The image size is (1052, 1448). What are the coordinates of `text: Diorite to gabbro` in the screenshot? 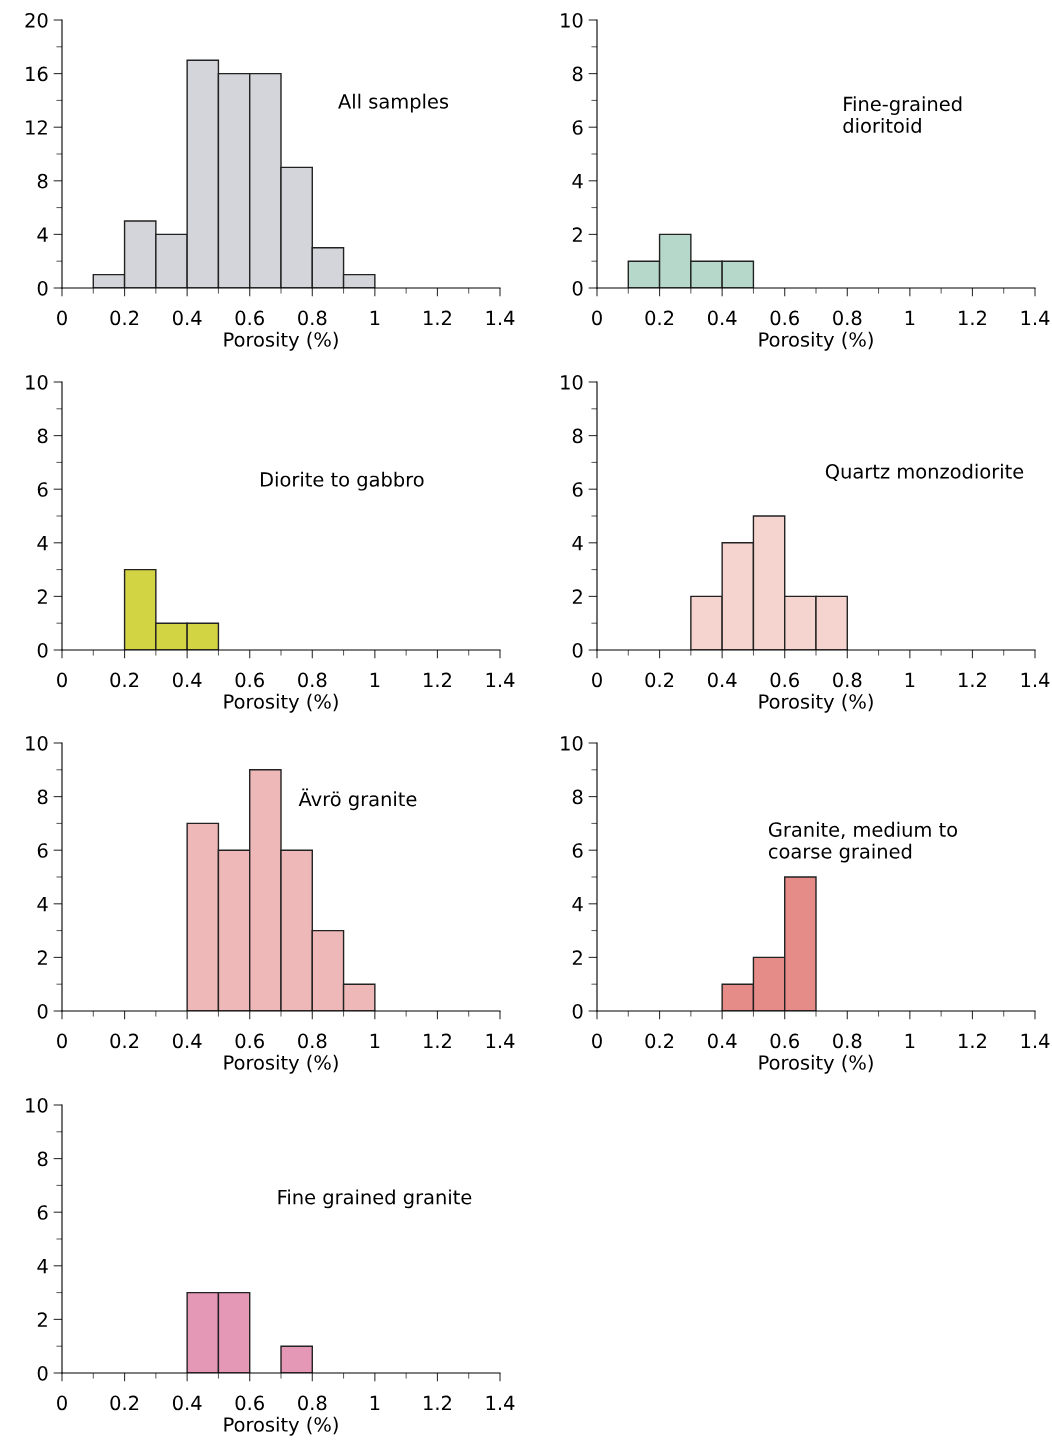 It's located at (342, 481).